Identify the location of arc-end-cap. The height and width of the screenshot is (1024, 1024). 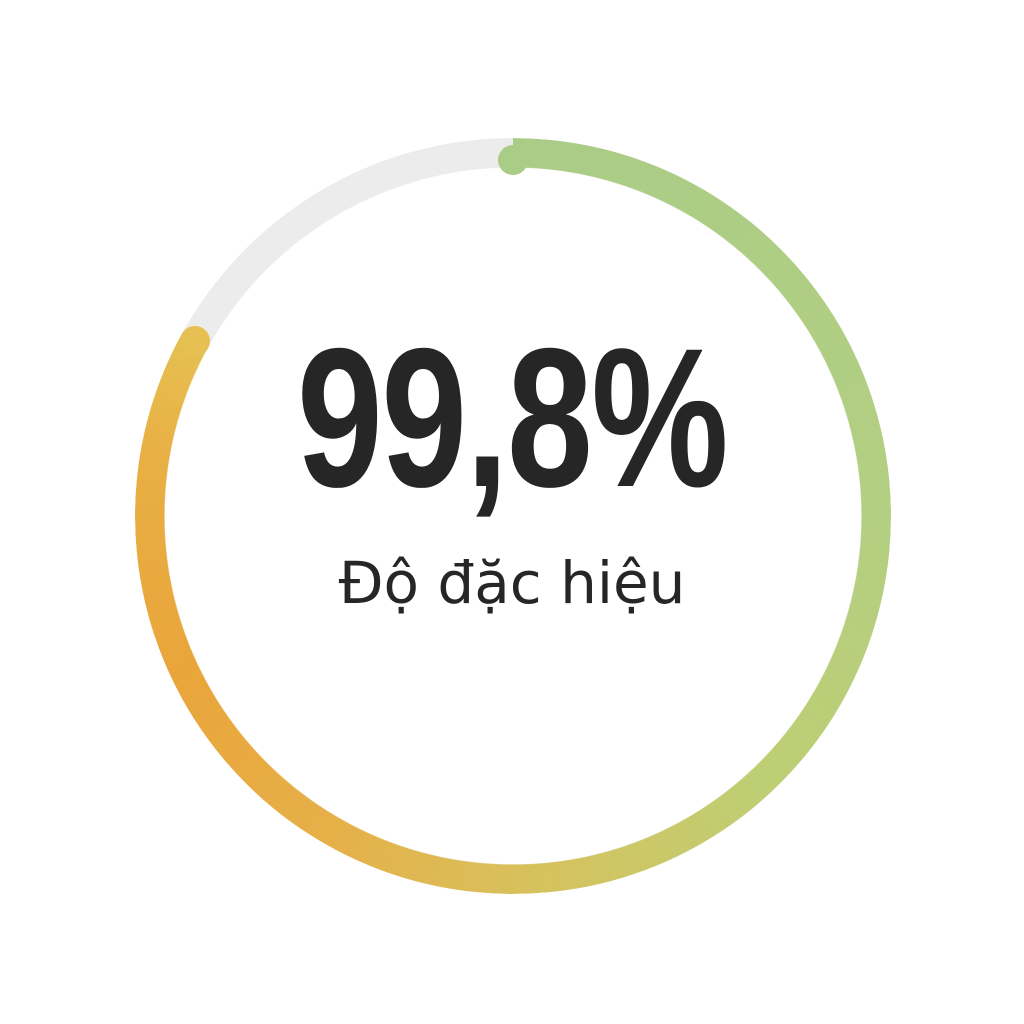
(194, 341).